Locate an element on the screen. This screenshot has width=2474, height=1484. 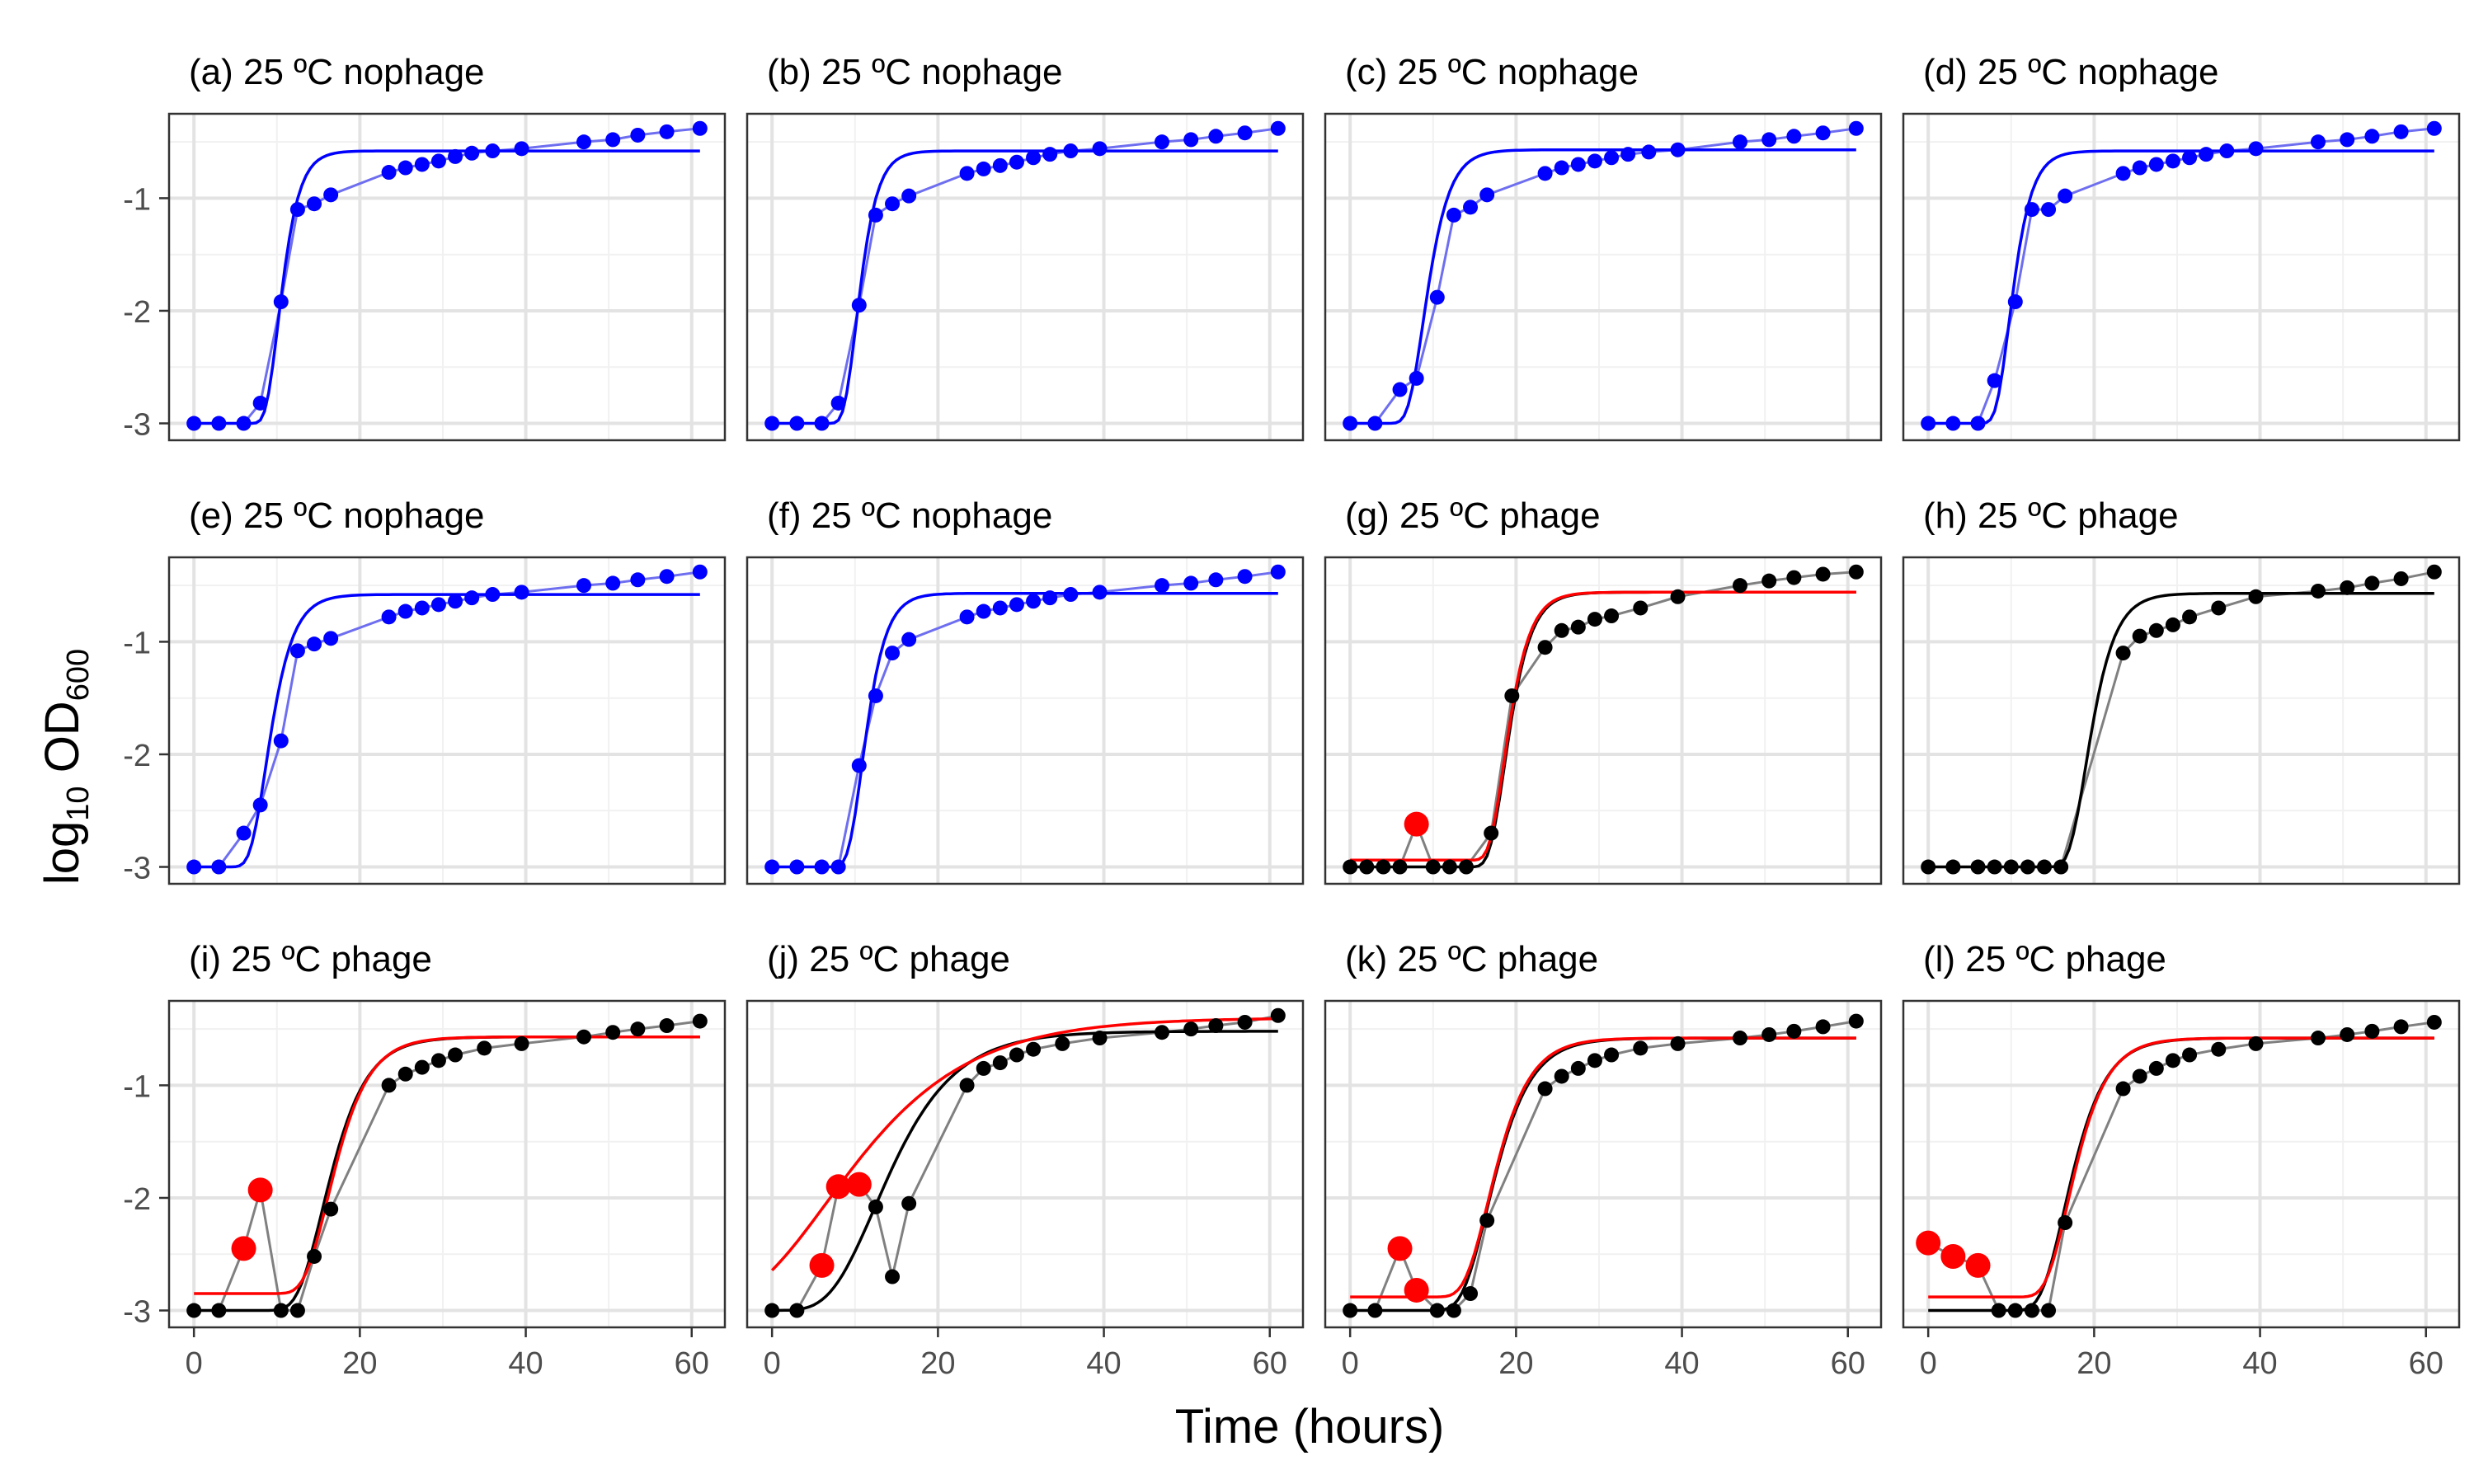
panel-title: (f) 25 ºC nophage is located at coordinates (909, 515).